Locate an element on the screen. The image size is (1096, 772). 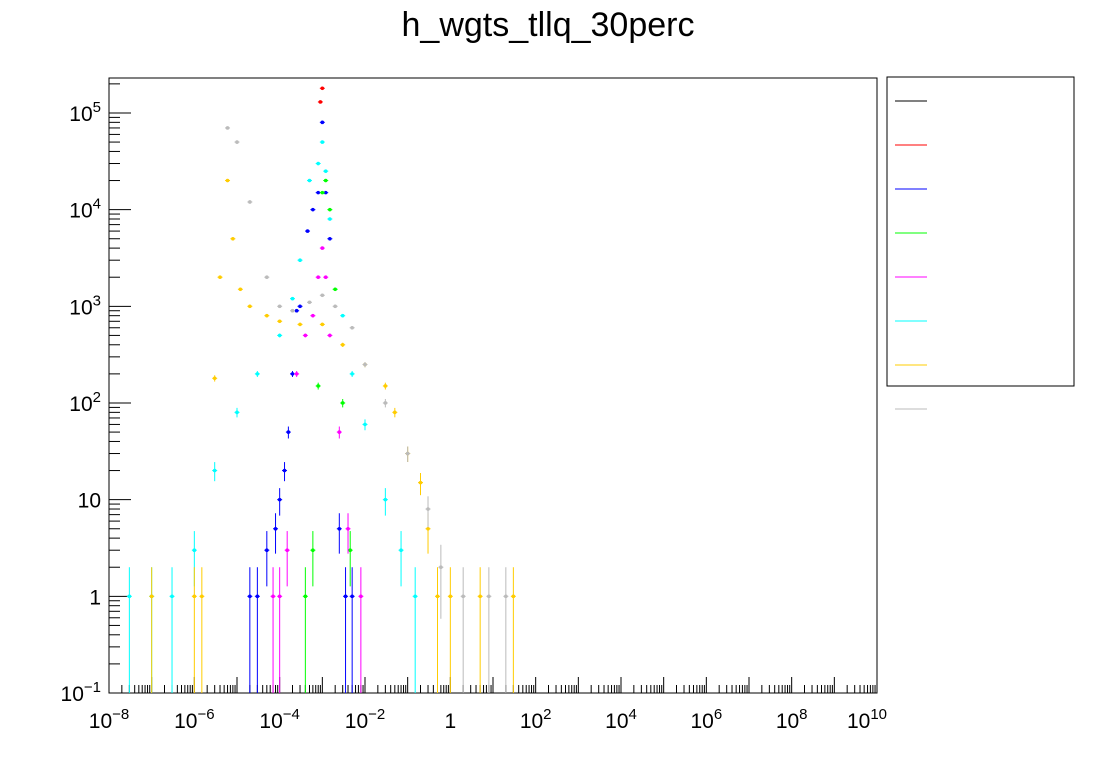
x-tick-label: 10⁻⁸ is located at coordinates (109, 719).